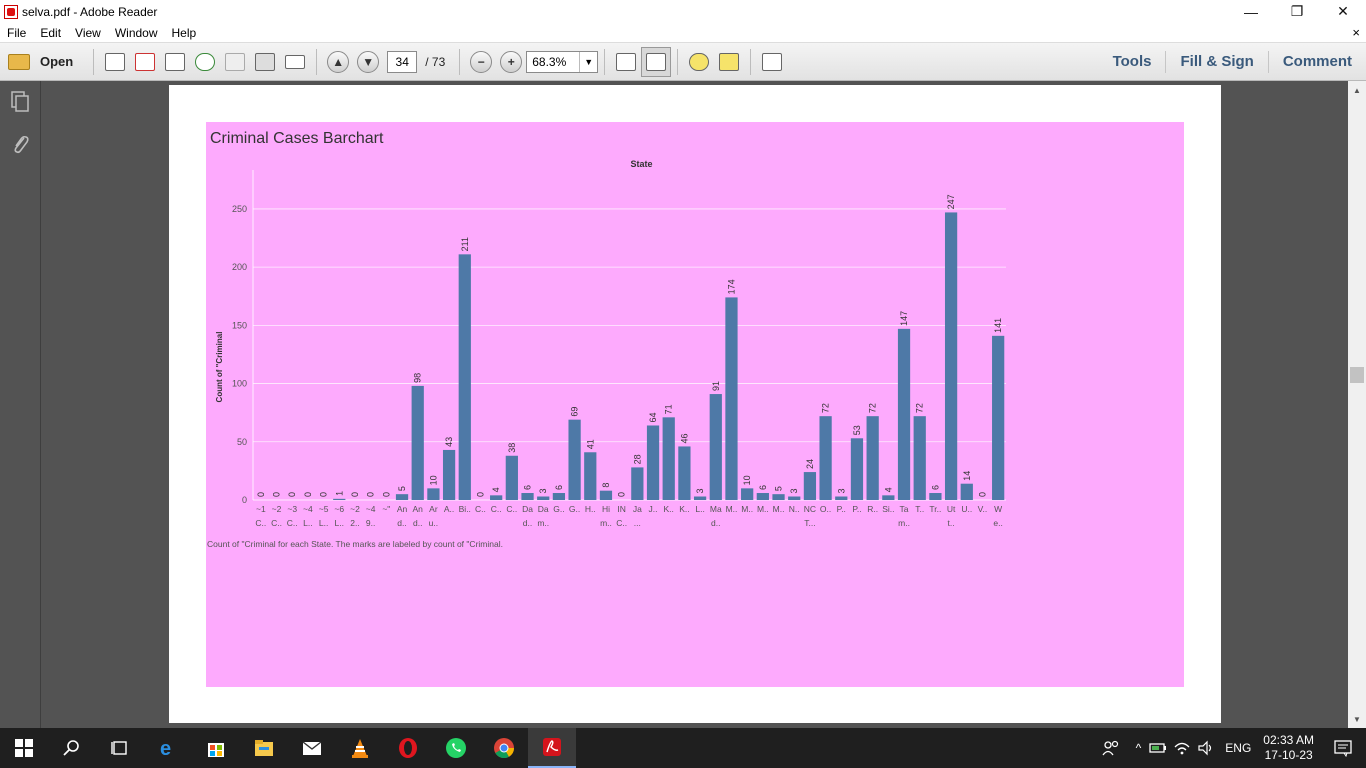 This screenshot has height=768, width=1366. I want to click on taskbar-chrome, so click(504, 748).